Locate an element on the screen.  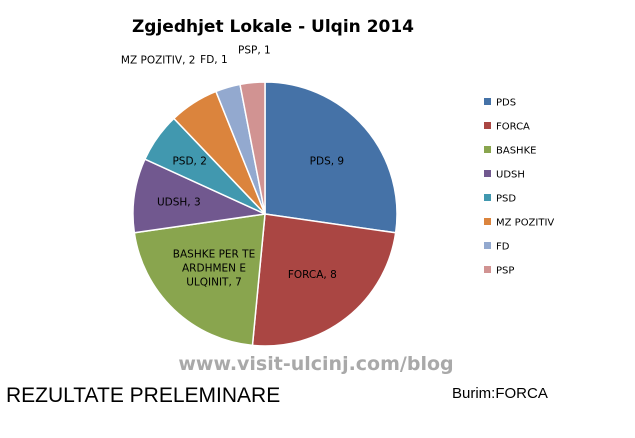
legend-label-psp: PSP is located at coordinates (505, 271).